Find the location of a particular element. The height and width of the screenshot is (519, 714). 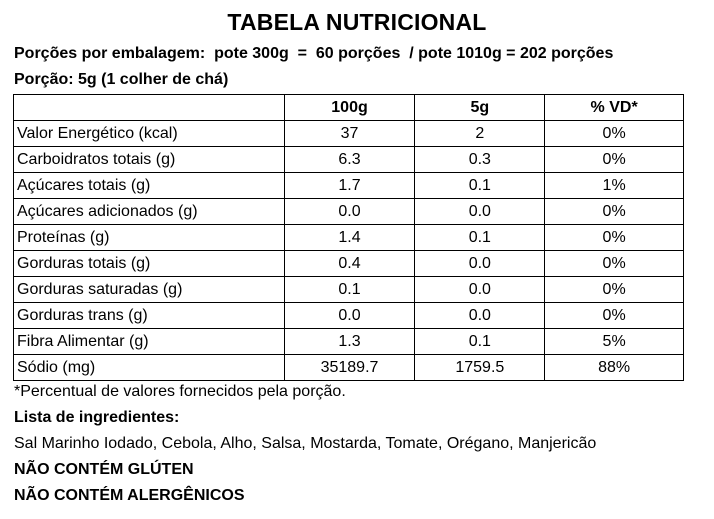

table-row: Gorduras saturadas (g) 0.1 0.0 0% is located at coordinates (348, 289).